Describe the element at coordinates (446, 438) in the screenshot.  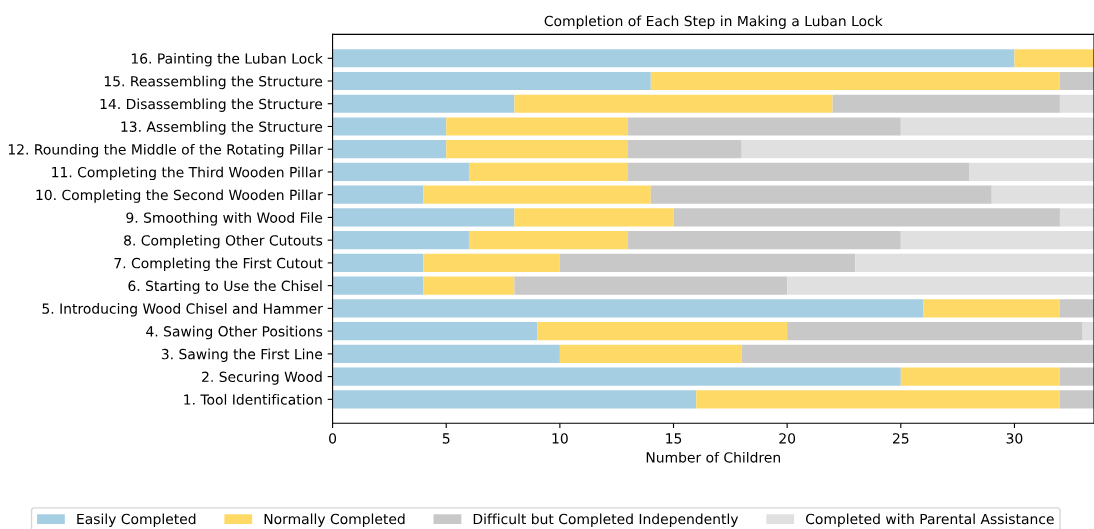
I see `x-tick-label: 5` at that location.